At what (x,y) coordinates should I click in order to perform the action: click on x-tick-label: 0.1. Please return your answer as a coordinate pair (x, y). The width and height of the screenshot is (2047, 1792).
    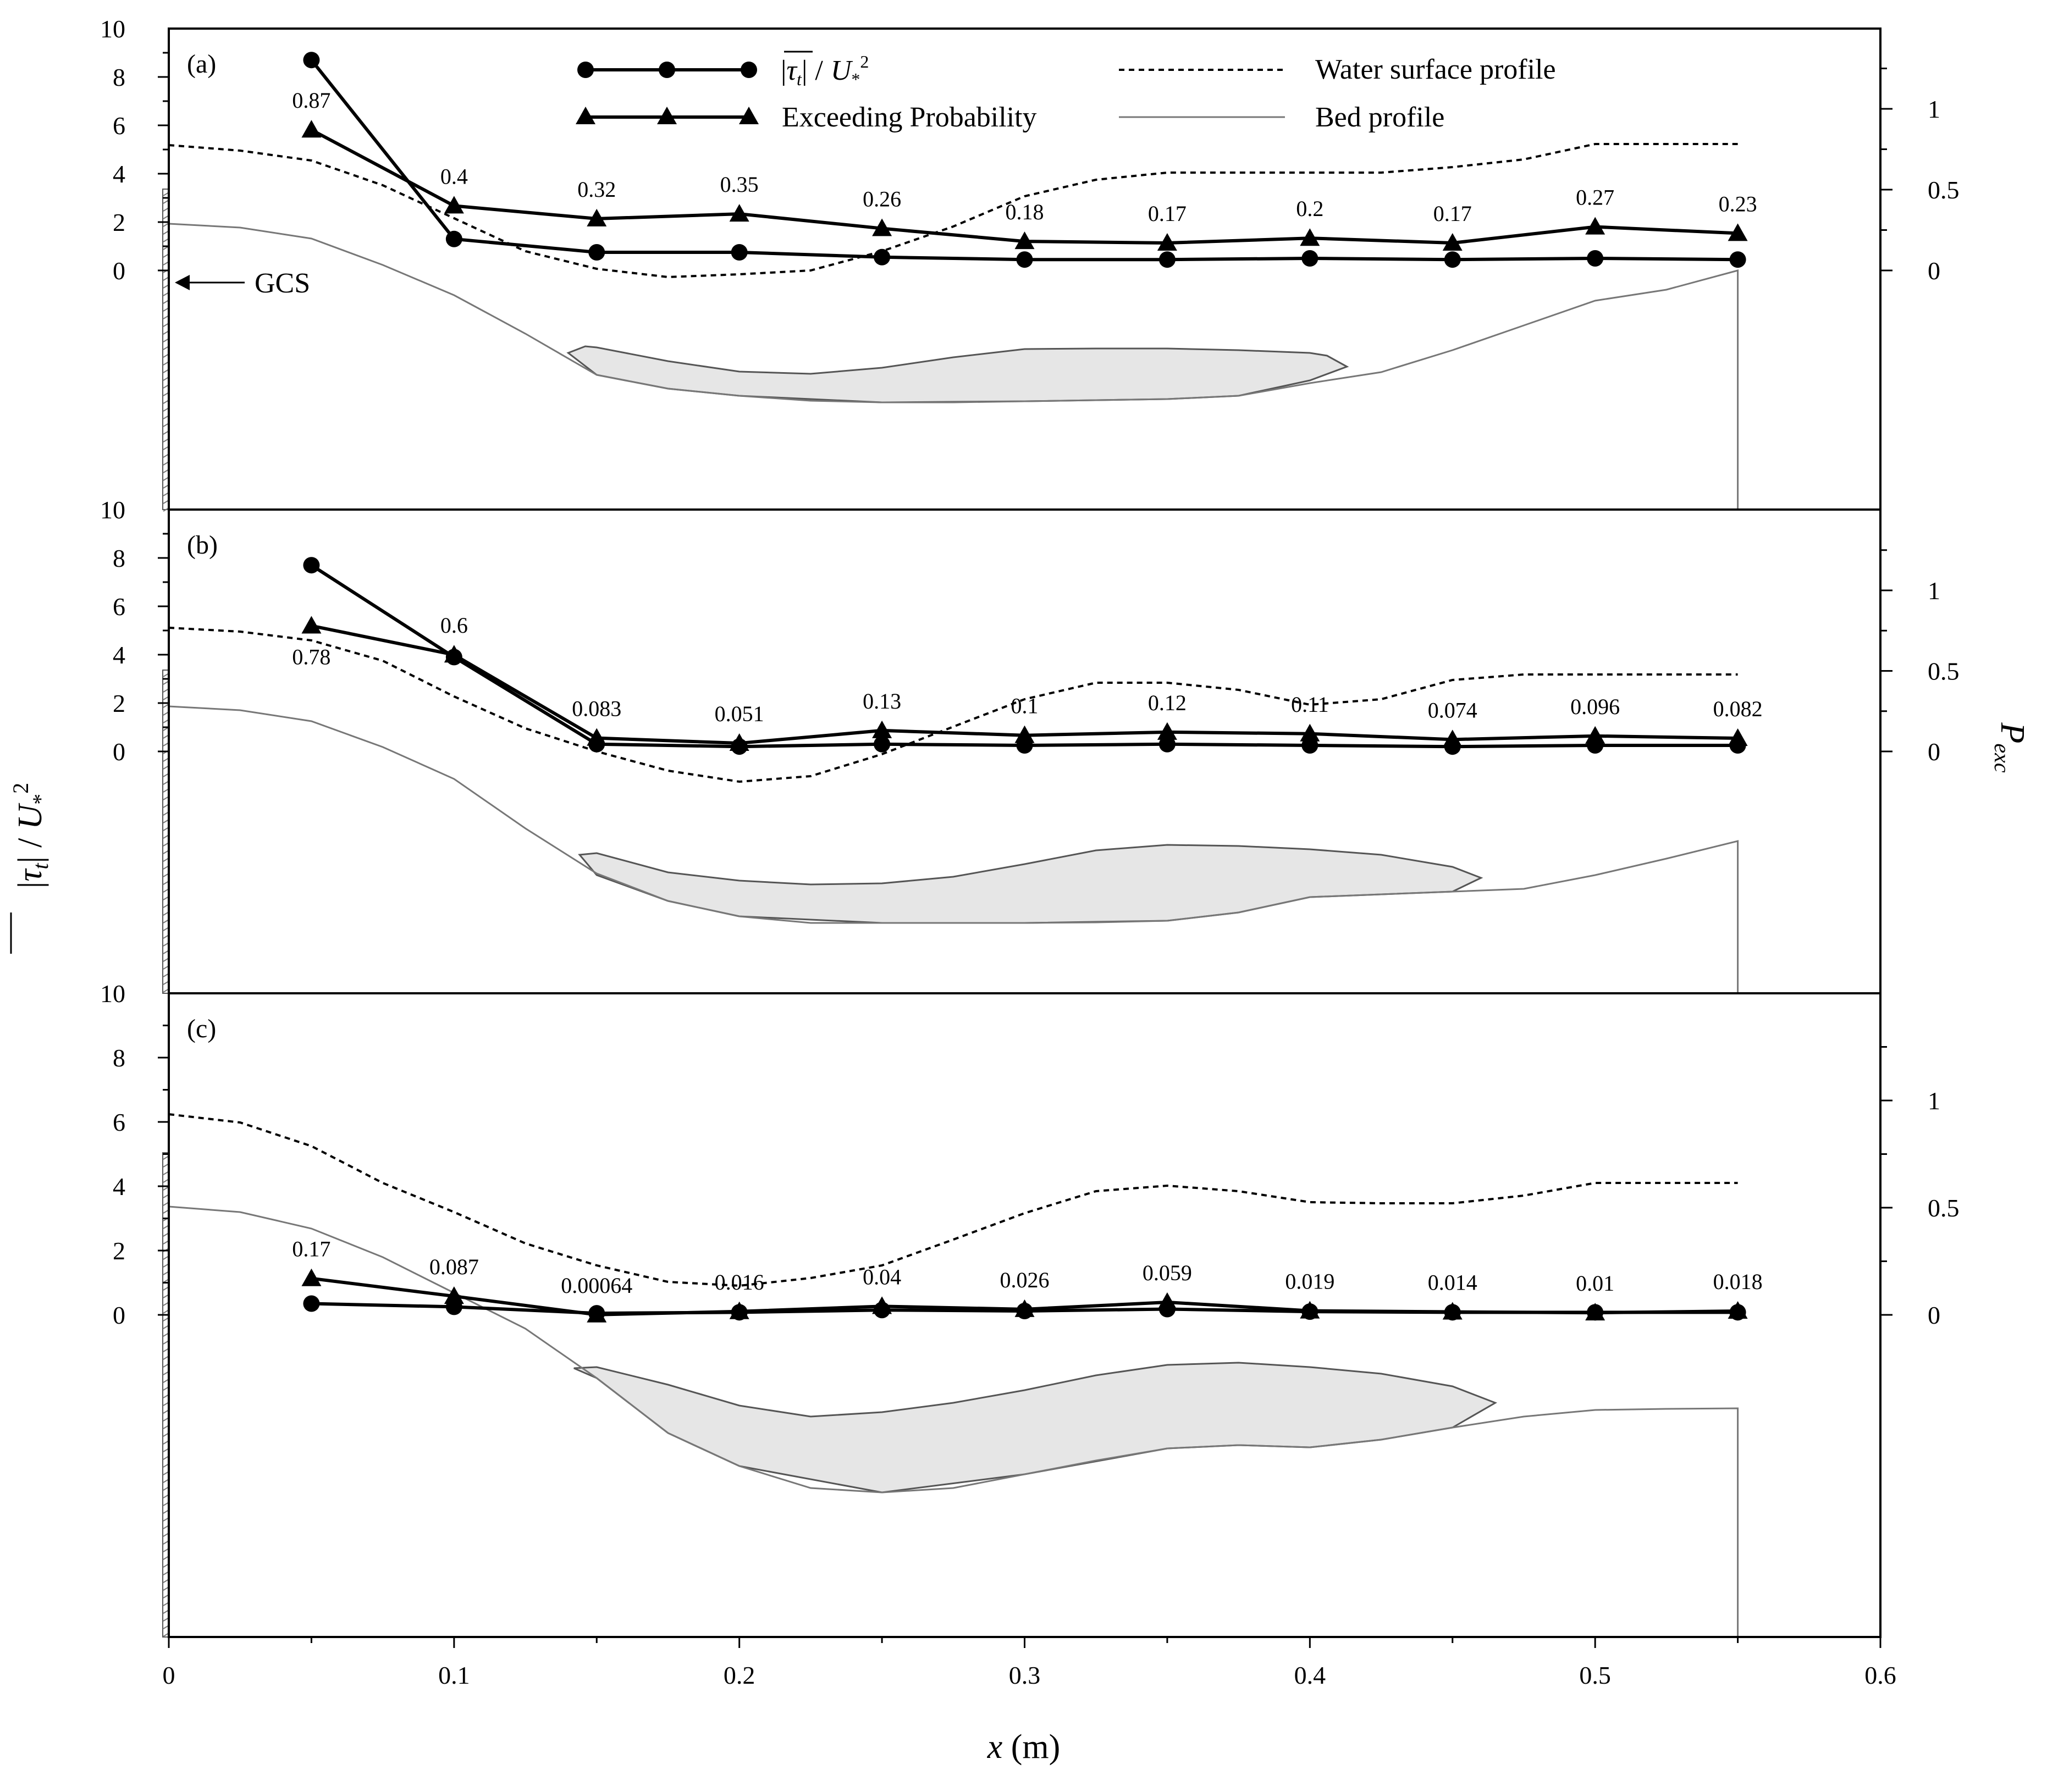
    Looking at the image, I should click on (454, 1675).